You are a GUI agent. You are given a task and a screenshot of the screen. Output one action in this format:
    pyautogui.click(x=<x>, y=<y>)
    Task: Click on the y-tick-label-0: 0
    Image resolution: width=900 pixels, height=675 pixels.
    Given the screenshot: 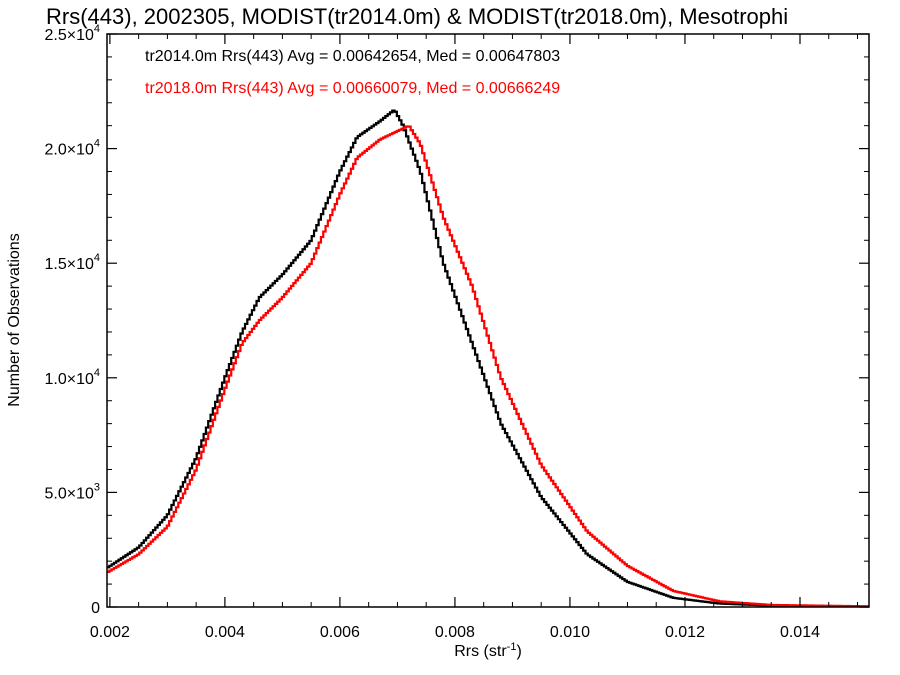 What is the action you would take?
    pyautogui.click(x=95, y=608)
    